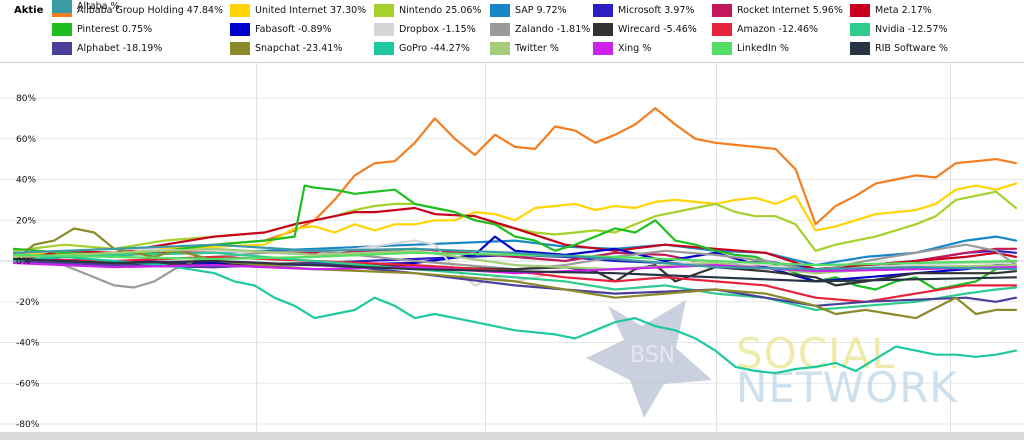 The height and width of the screenshot is (440, 1024). I want to click on legend-title: Aktie, so click(29, 10).